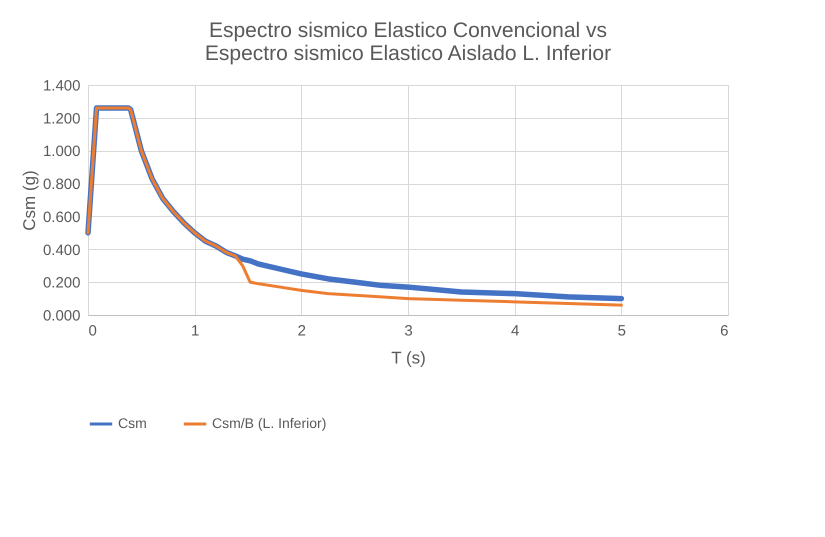 The height and width of the screenshot is (537, 825). I want to click on y-tick-label: 1.200, so click(61, 119).